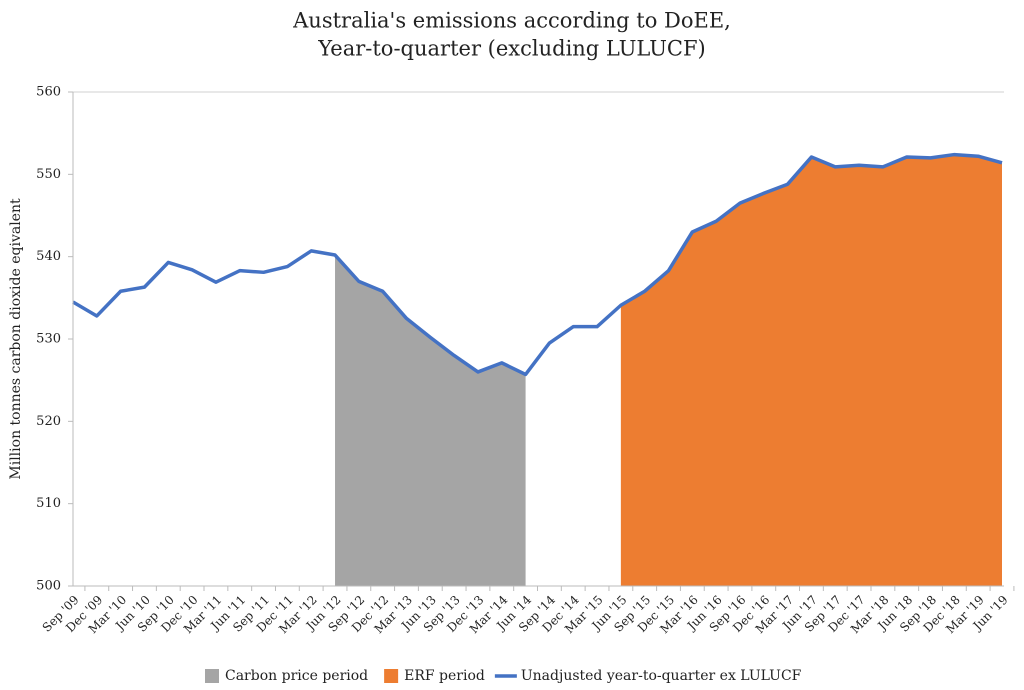  Describe the element at coordinates (48, 586) in the screenshot. I see `y-tick-label: 500` at that location.